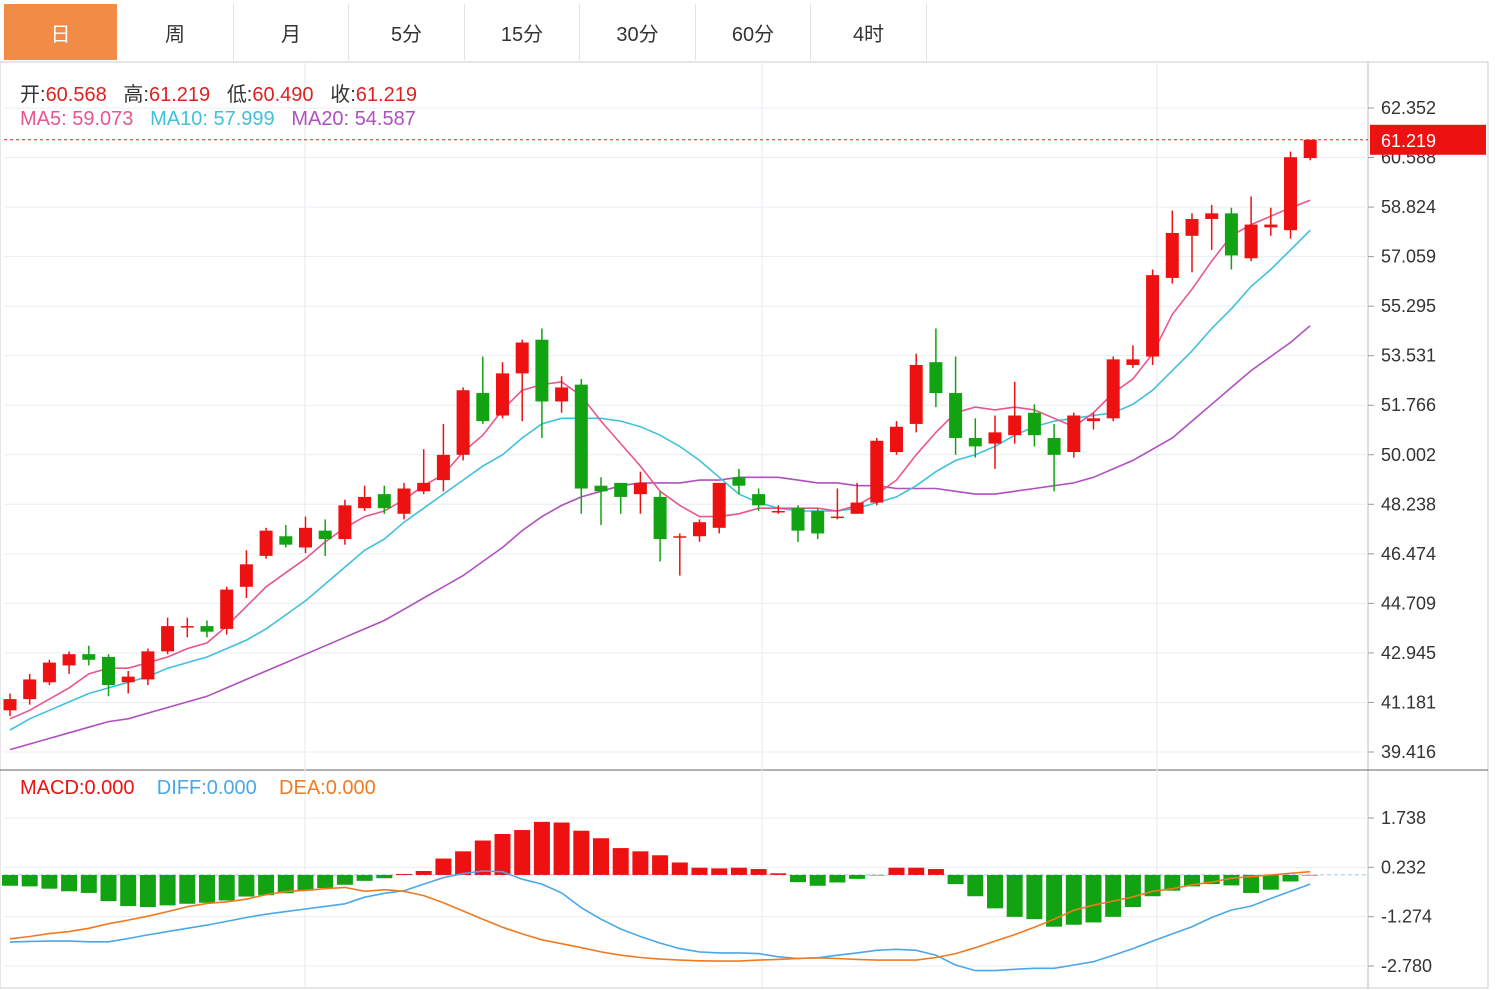 The width and height of the screenshot is (1496, 990). Describe the element at coordinates (1408, 257) in the screenshot. I see `price-tick-label: 57.059` at that location.